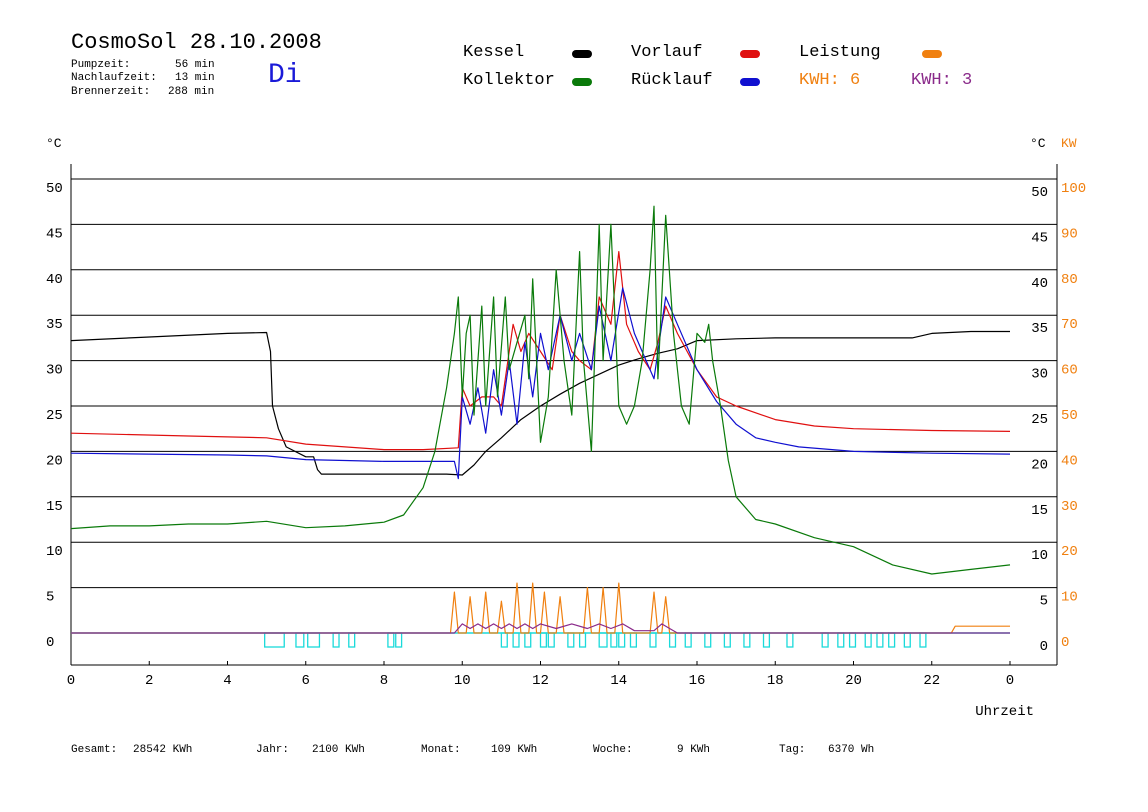  Describe the element at coordinates (101, 65) in the screenshot. I see `stat-pumpzeit-label: Pumpzeit:` at that location.